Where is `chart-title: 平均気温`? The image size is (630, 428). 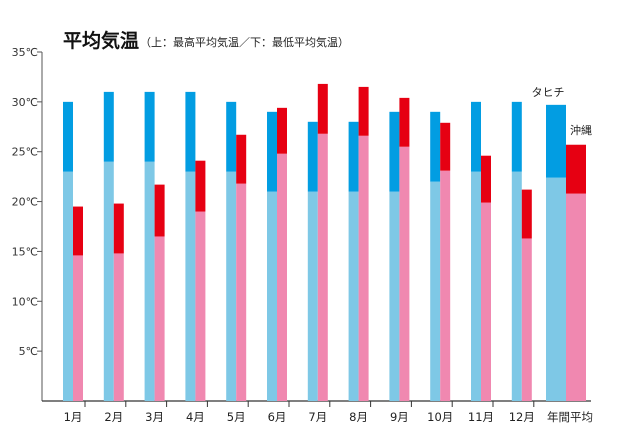 chart-title: 平均気温 is located at coordinates (101, 40).